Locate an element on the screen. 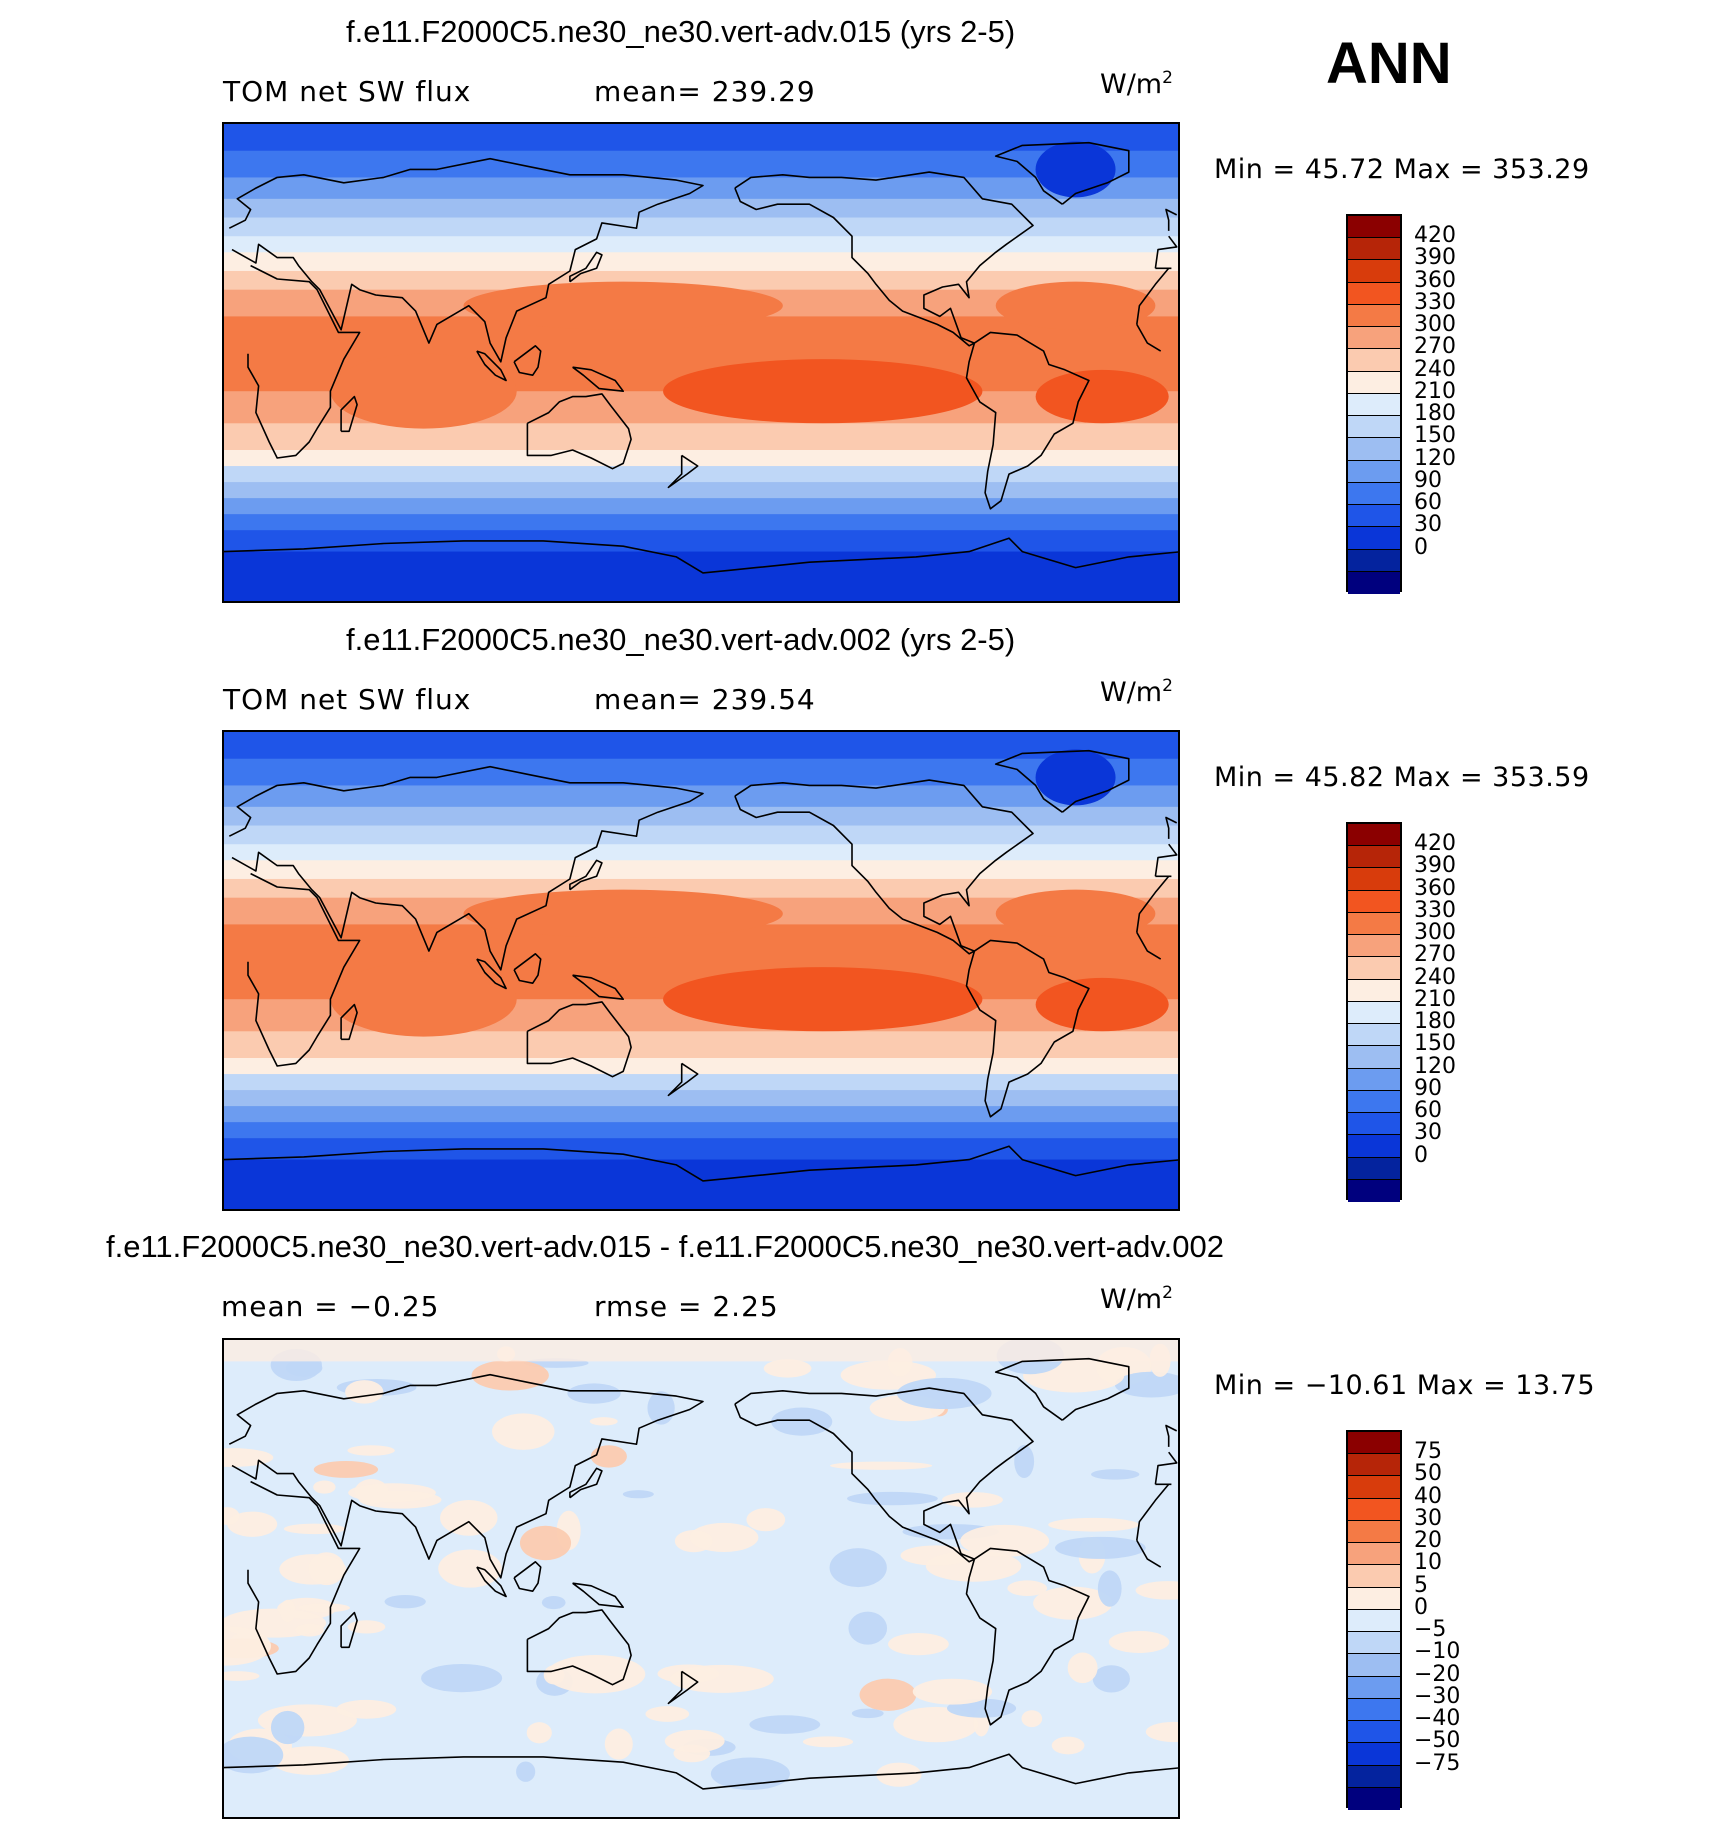 This screenshot has height=1836, width=1710. contour-map is located at coordinates (701, 362).